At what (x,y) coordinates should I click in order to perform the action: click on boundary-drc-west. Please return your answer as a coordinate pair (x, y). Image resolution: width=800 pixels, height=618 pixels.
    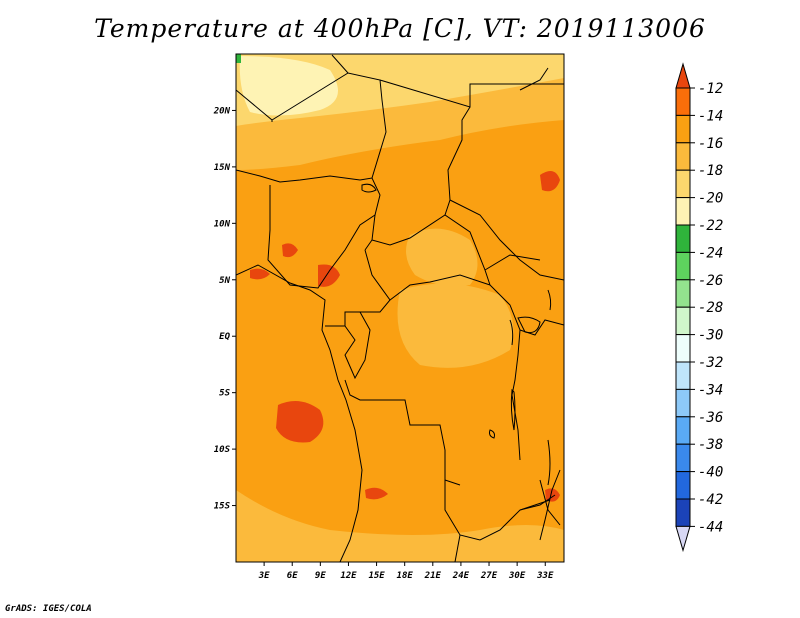
    Looking at the image, I should click on (402, 432).